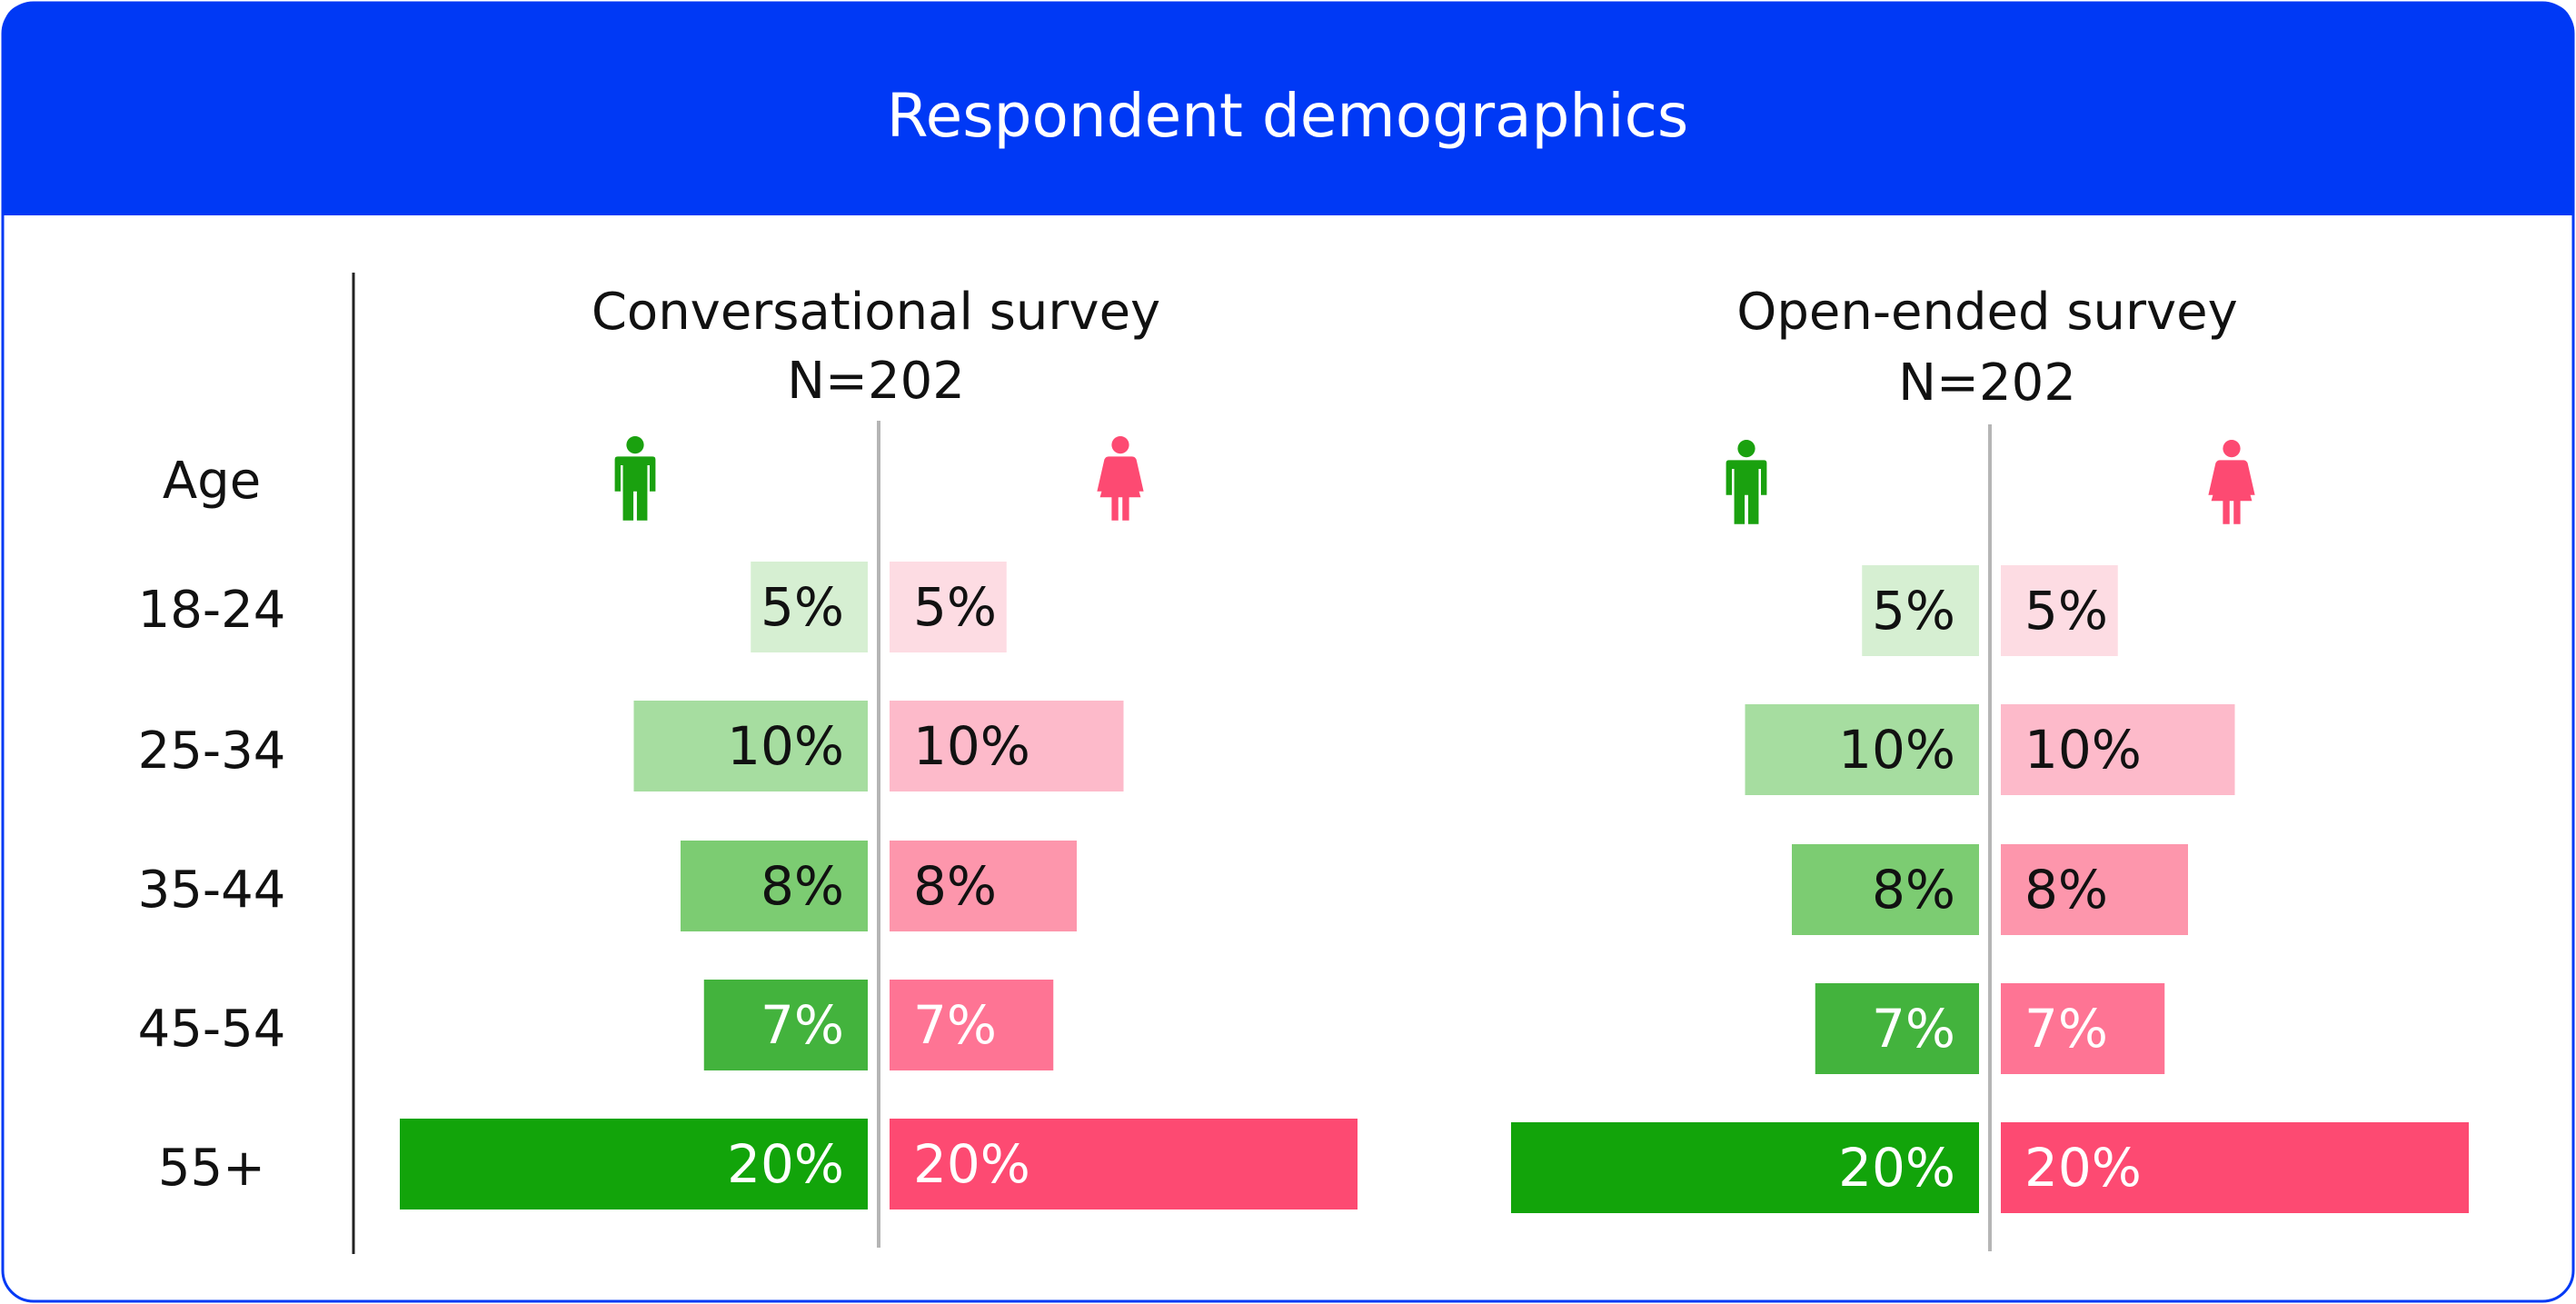 The width and height of the screenshot is (2576, 1304). What do you see at coordinates (212, 610) in the screenshot?
I see `age-label: 18-24` at bounding box center [212, 610].